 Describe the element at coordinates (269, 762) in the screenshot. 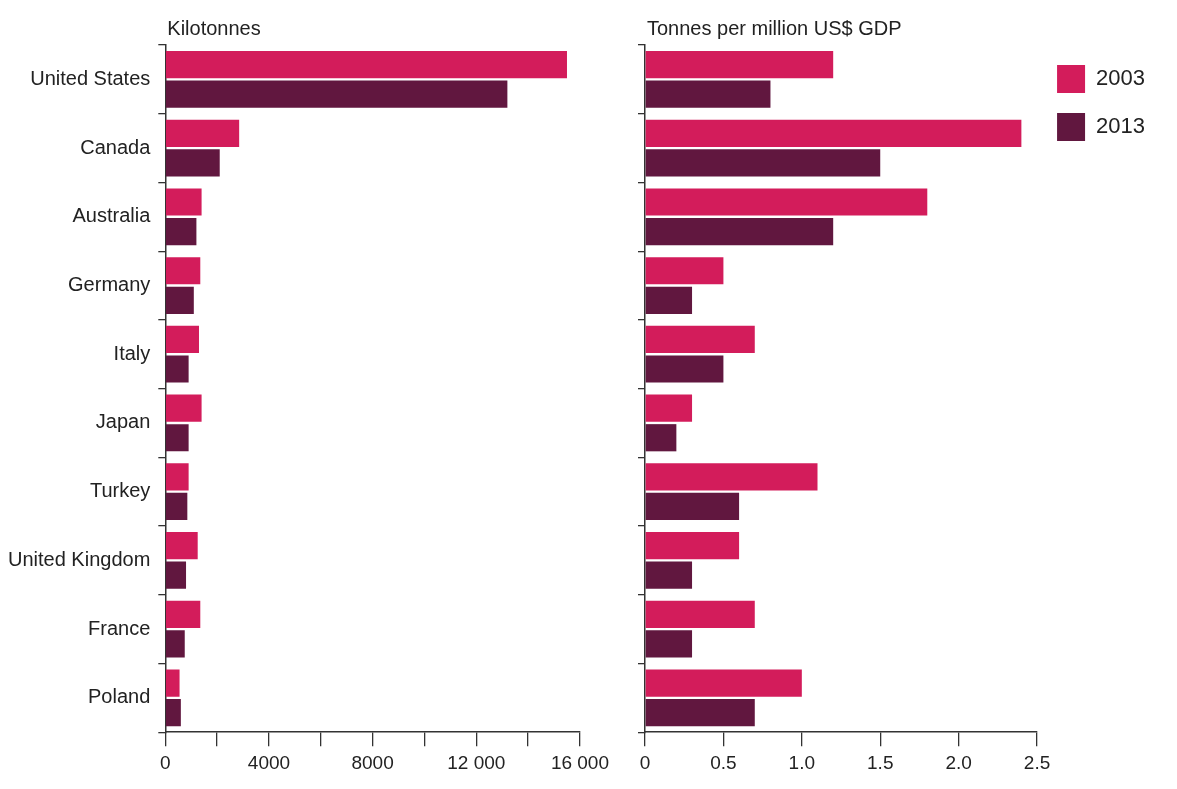

I see `x-tick-label: 4000` at that location.